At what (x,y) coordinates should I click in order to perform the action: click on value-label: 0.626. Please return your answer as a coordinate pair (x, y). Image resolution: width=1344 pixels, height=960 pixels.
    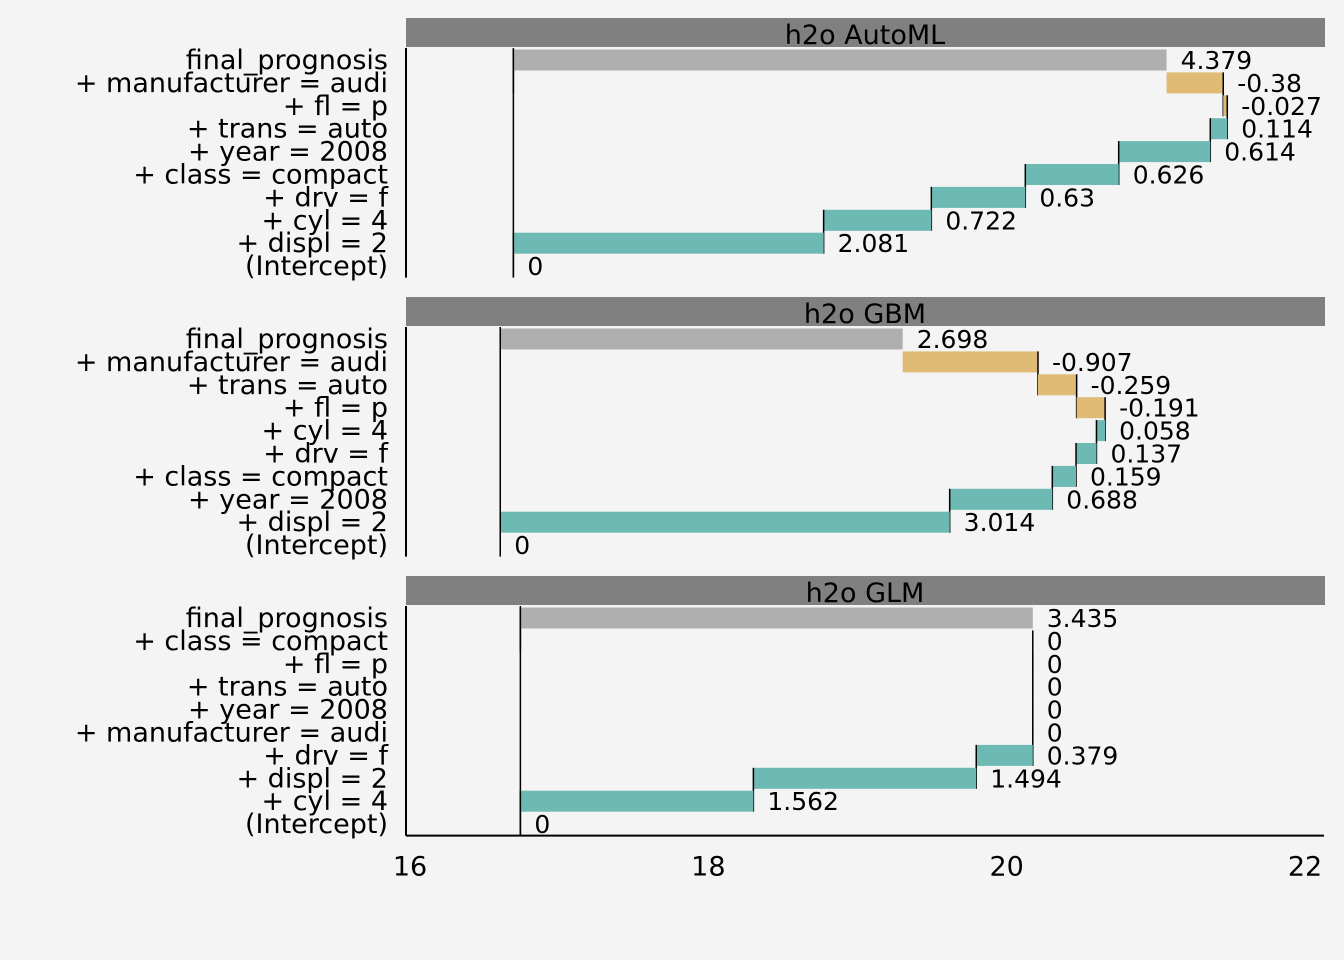
    Looking at the image, I should click on (1169, 175).